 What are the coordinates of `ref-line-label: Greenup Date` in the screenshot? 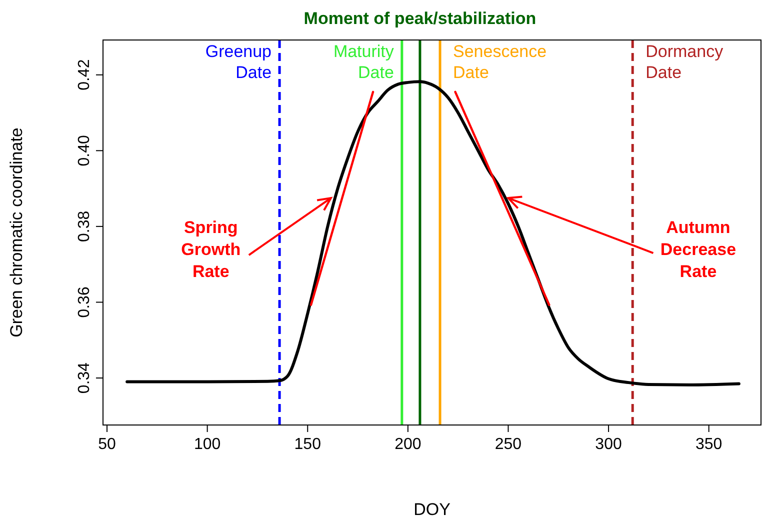 It's located at (238, 62).